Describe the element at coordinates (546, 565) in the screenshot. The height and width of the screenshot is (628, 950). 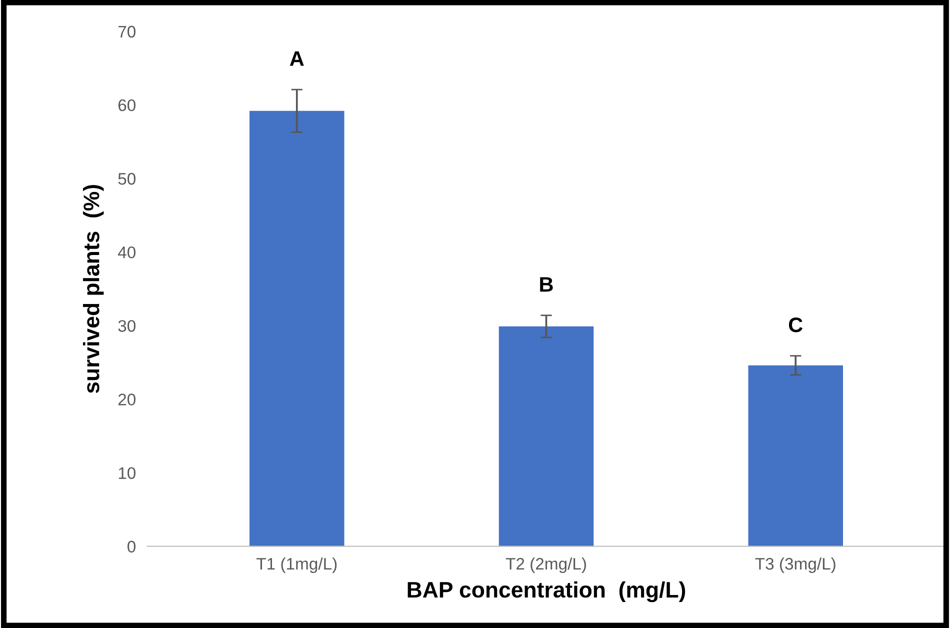
I see `x-tick-label: T2 (2mg/L)` at that location.